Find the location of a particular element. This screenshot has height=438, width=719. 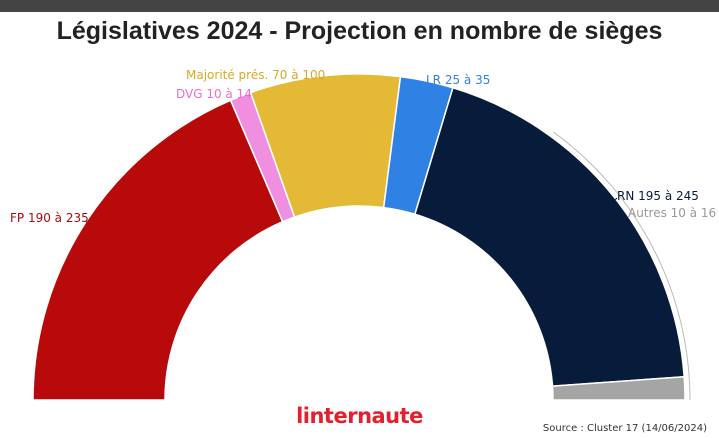

leader-fp is located at coordinates (90, 224).